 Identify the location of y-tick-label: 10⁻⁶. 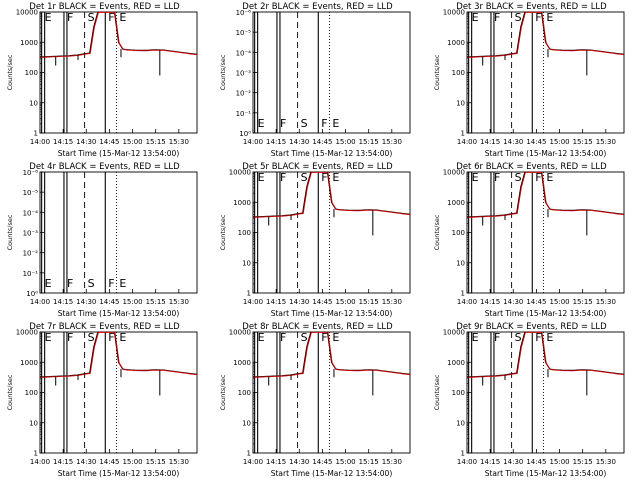
(244, 13).